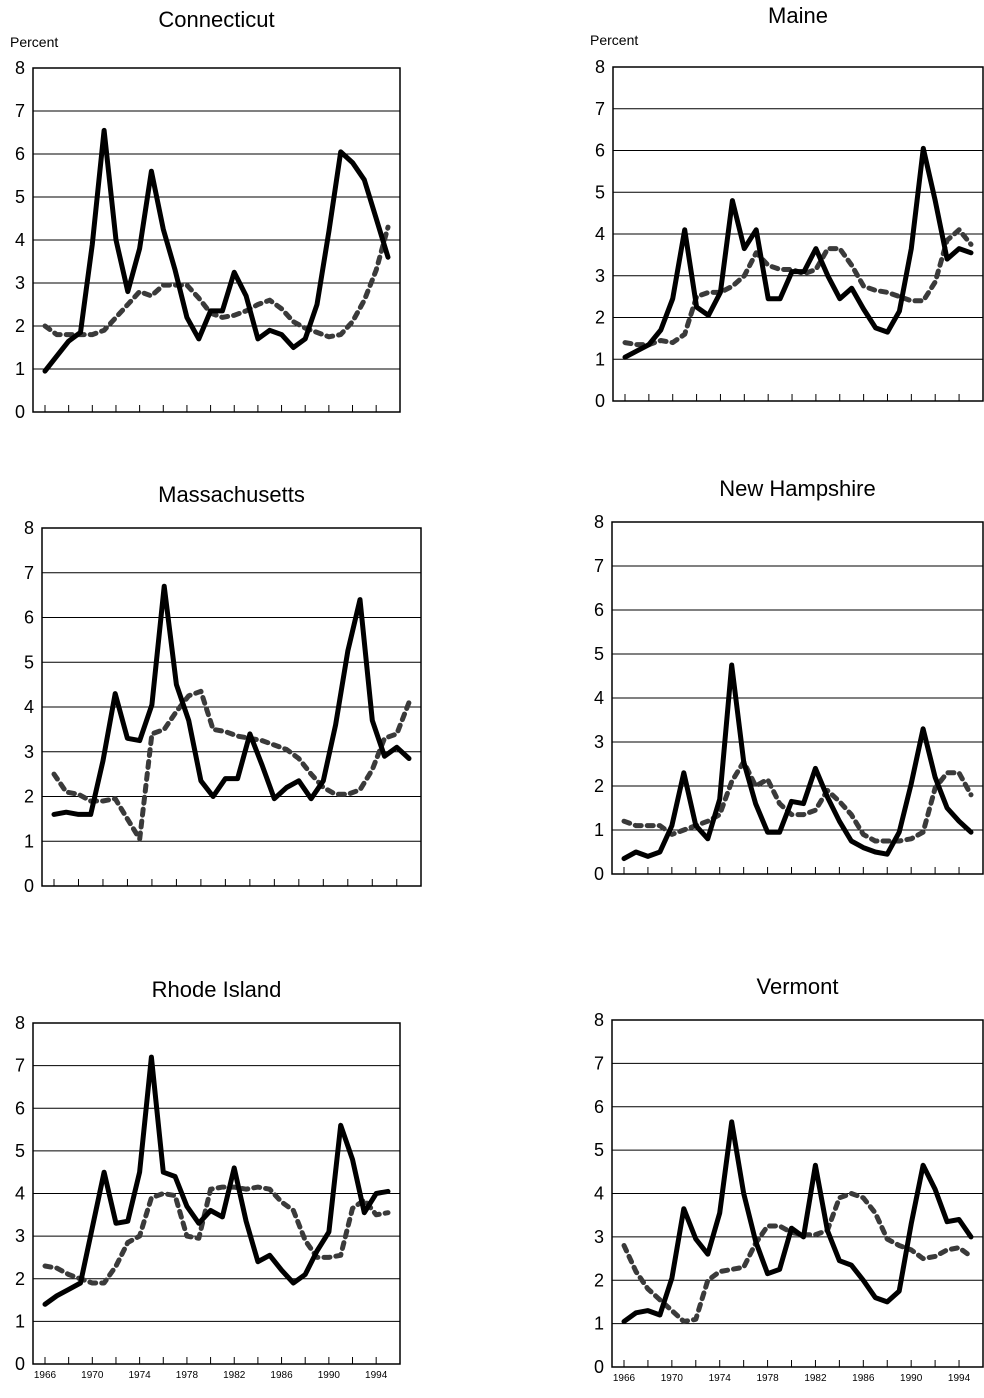 This screenshot has width=984, height=1398. What do you see at coordinates (797, 488) in the screenshot?
I see `panel-title: New Hampshire` at bounding box center [797, 488].